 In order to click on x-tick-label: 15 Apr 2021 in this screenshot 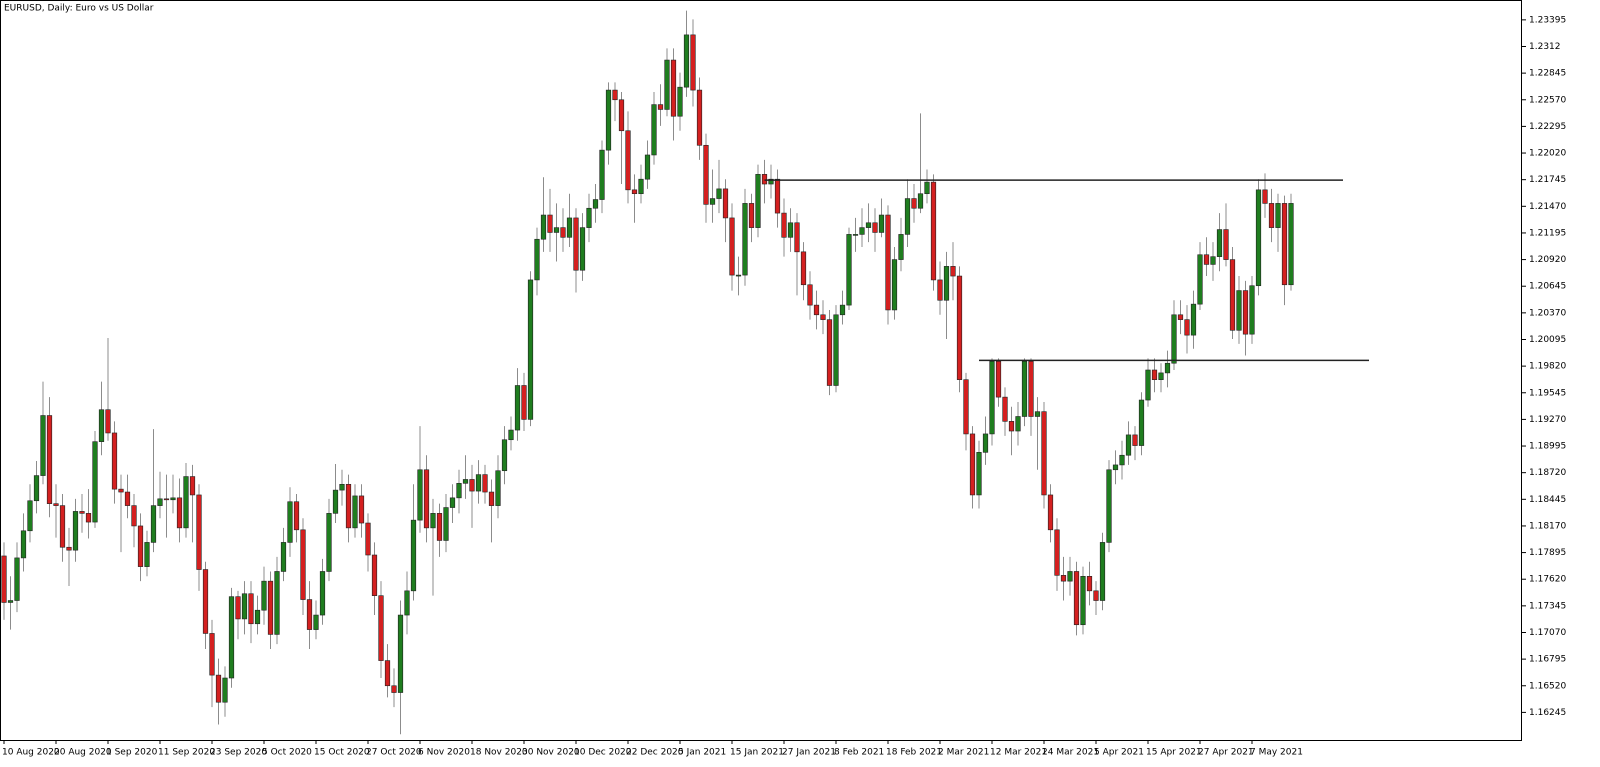, I will do `click(1174, 753)`.